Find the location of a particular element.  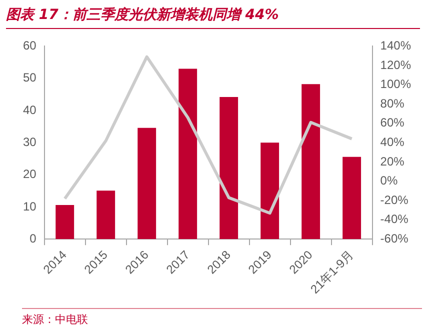

y-tick-label: 0 is located at coordinates (33, 238).